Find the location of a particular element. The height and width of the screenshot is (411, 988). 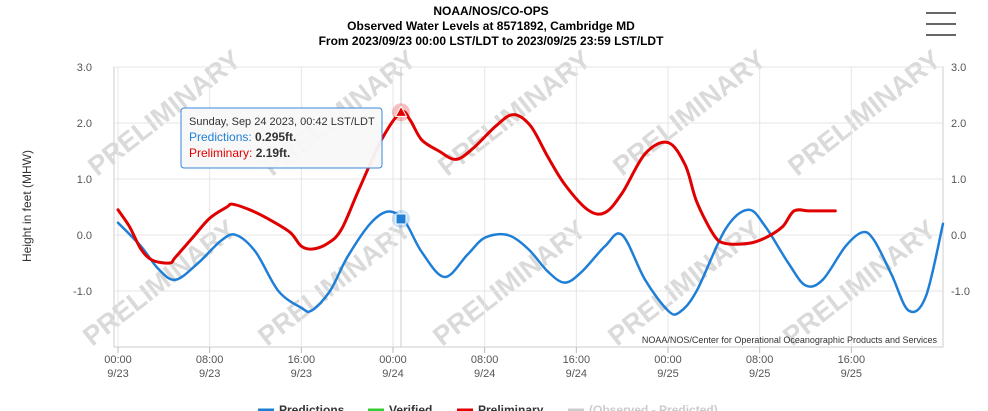

legend-item-observed-minus-predicted: (Observed - Predicted) is located at coordinates (643, 407).